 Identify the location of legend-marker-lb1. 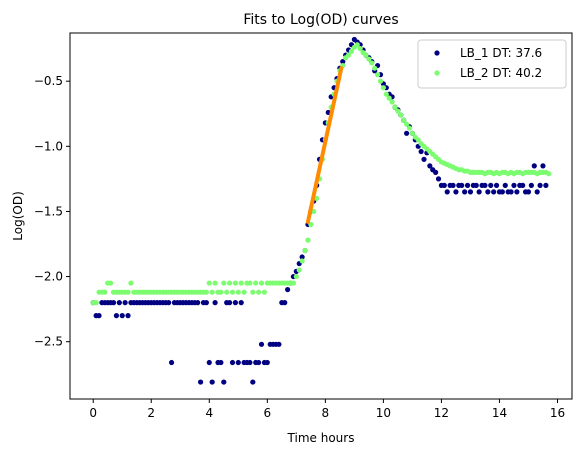
(437, 53).